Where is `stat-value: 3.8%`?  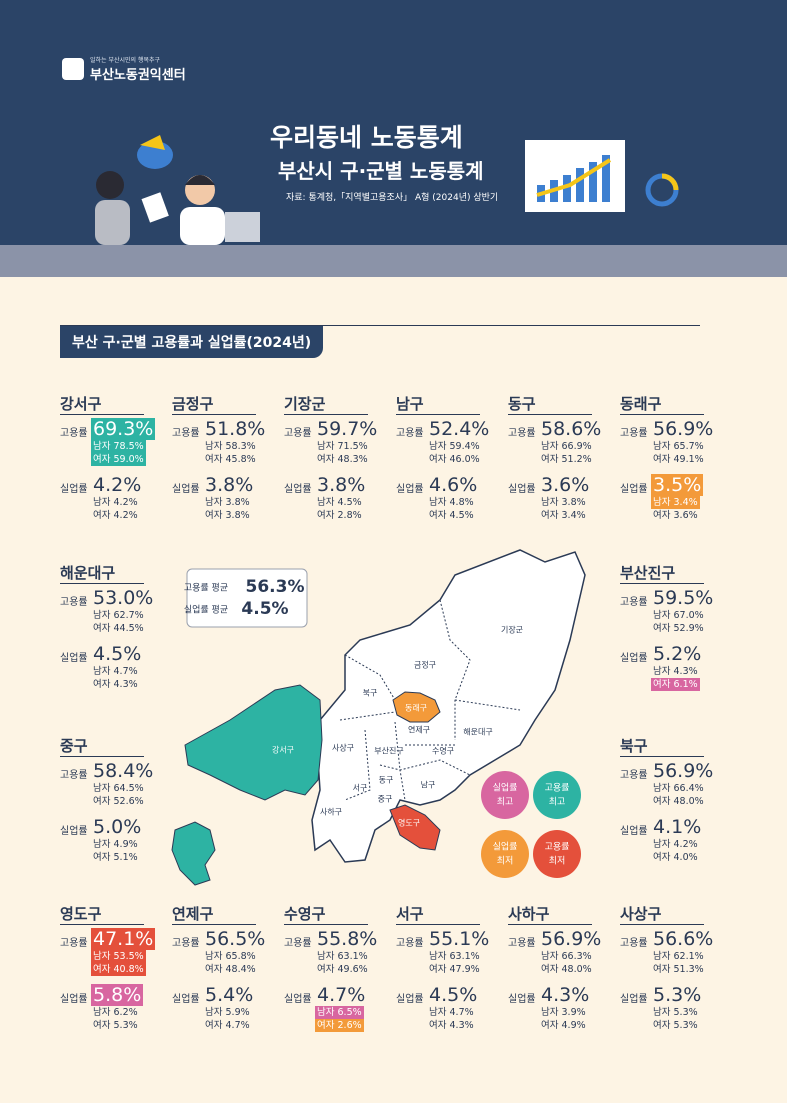
stat-value: 3.8% is located at coordinates (229, 485).